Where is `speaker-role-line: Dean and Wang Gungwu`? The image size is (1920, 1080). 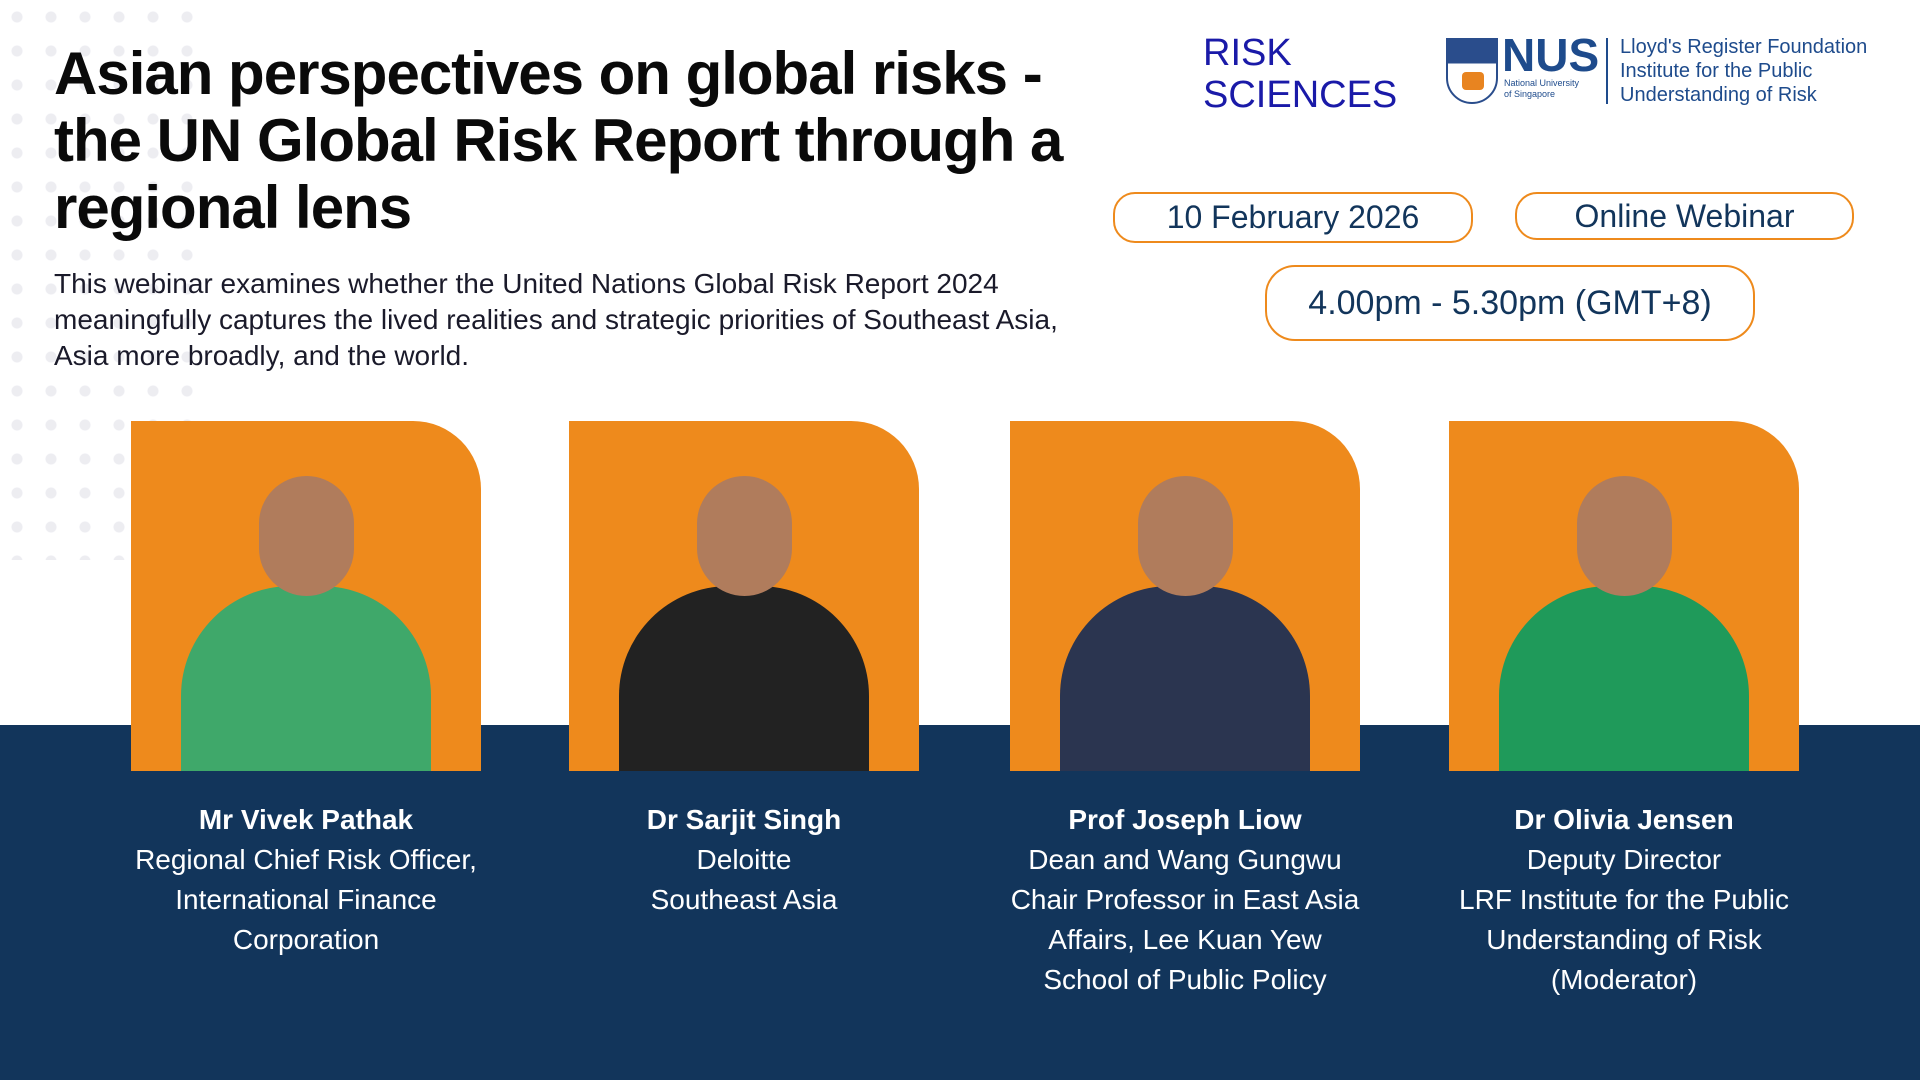 speaker-role-line: Dean and Wang Gungwu is located at coordinates (1185, 859).